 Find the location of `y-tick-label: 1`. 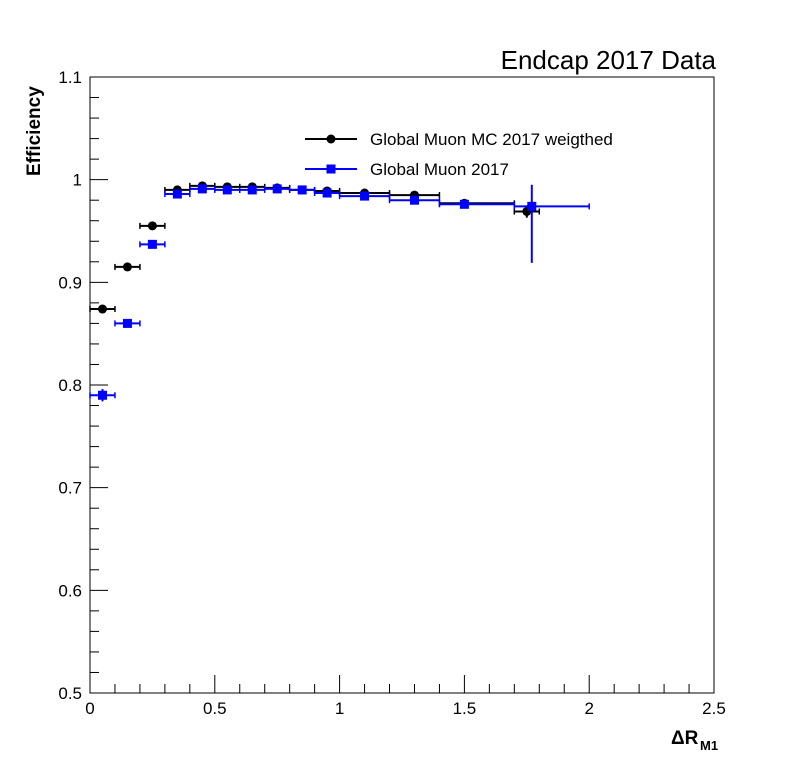

y-tick-label: 1 is located at coordinates (77, 180).